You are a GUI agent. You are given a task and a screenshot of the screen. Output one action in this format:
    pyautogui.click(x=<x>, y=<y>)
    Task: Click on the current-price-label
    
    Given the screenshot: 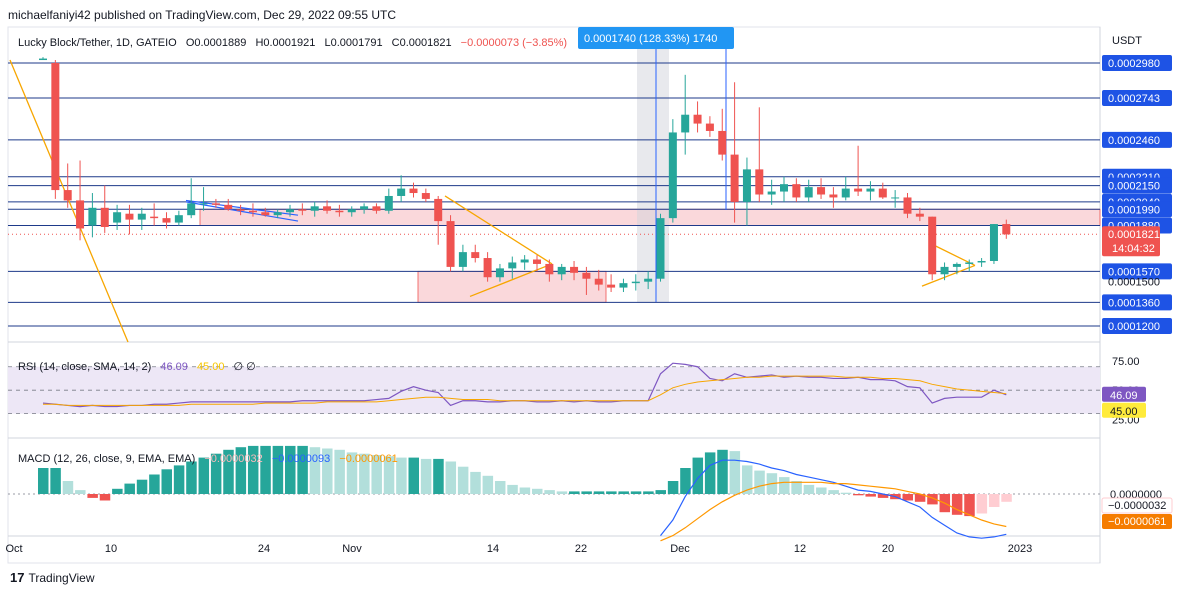 What is the action you would take?
    pyautogui.click(x=1131, y=241)
    